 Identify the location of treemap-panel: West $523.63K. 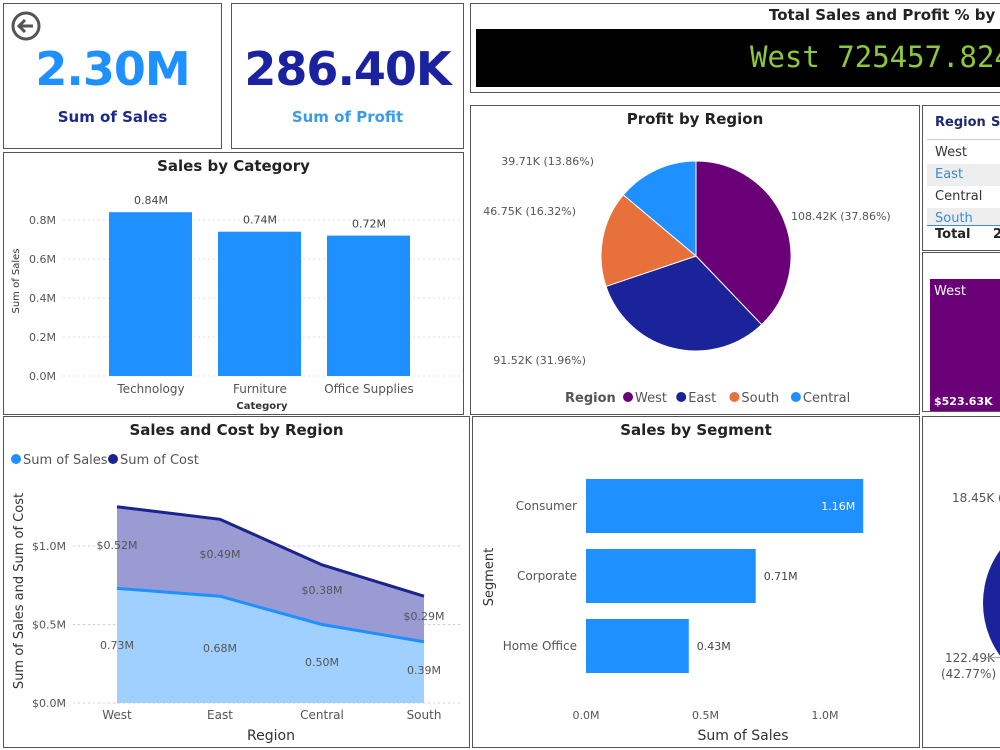
(961, 332).